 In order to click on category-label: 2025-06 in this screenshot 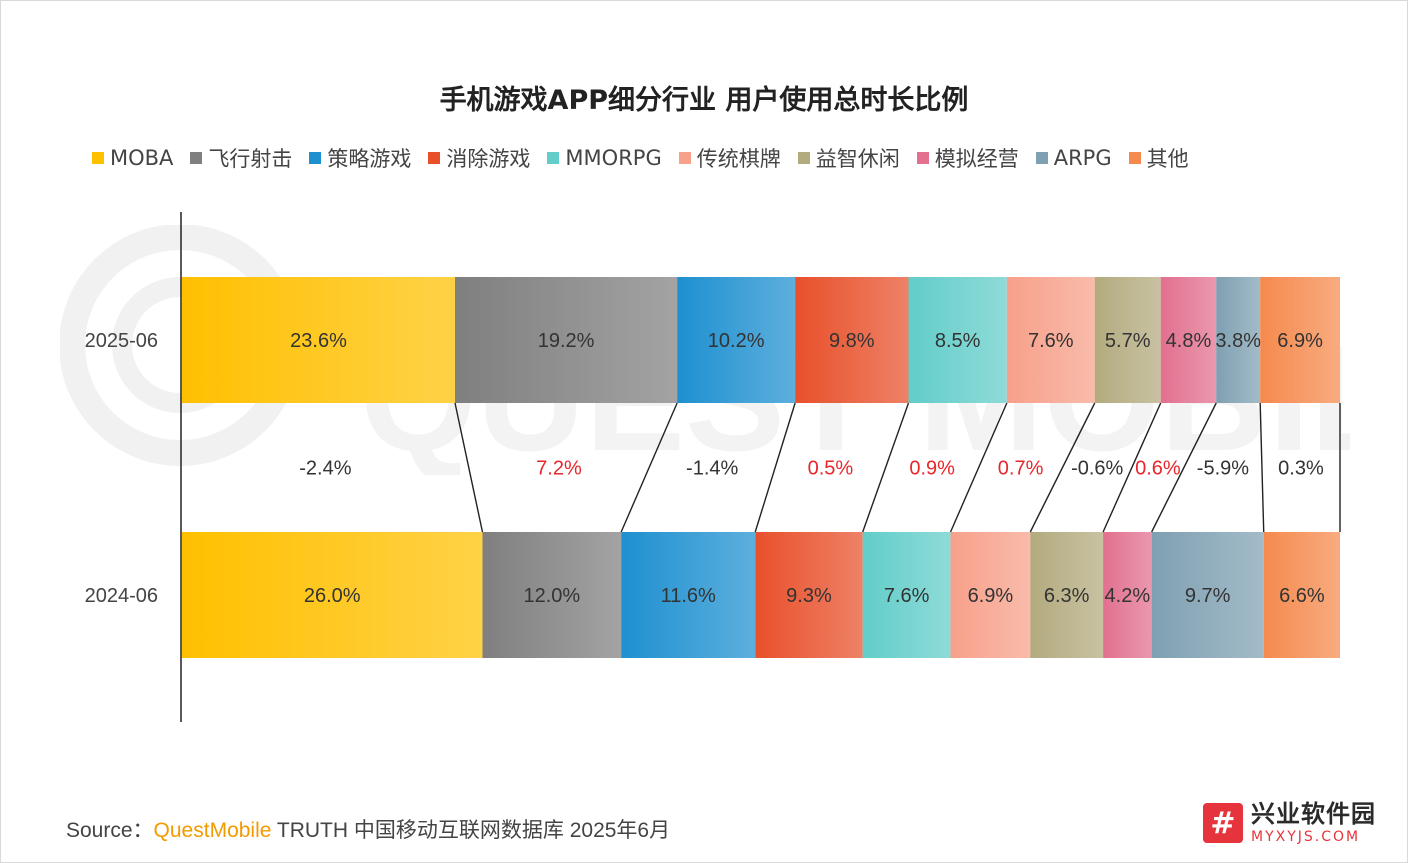, I will do `click(121, 341)`.